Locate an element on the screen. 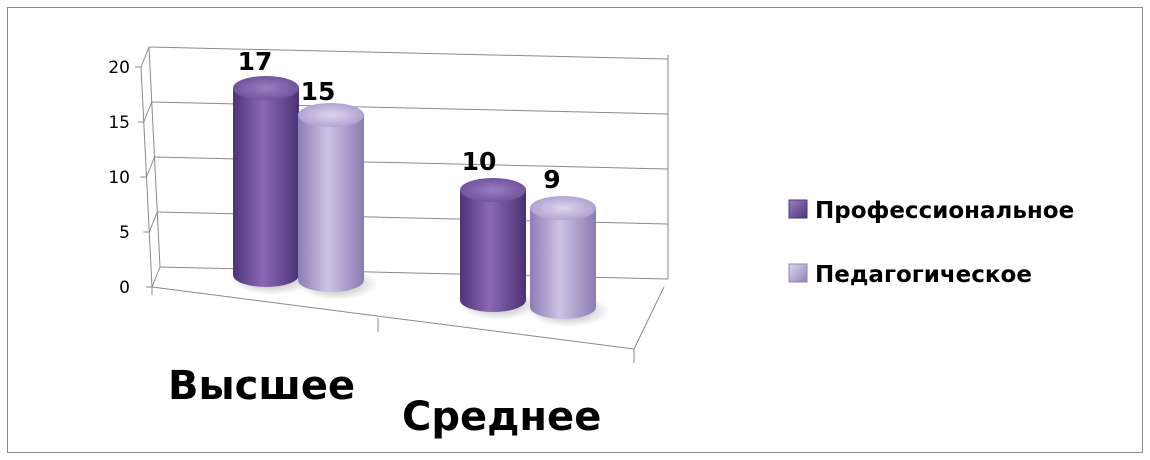  bar-vysshee-ped is located at coordinates (337, 201).